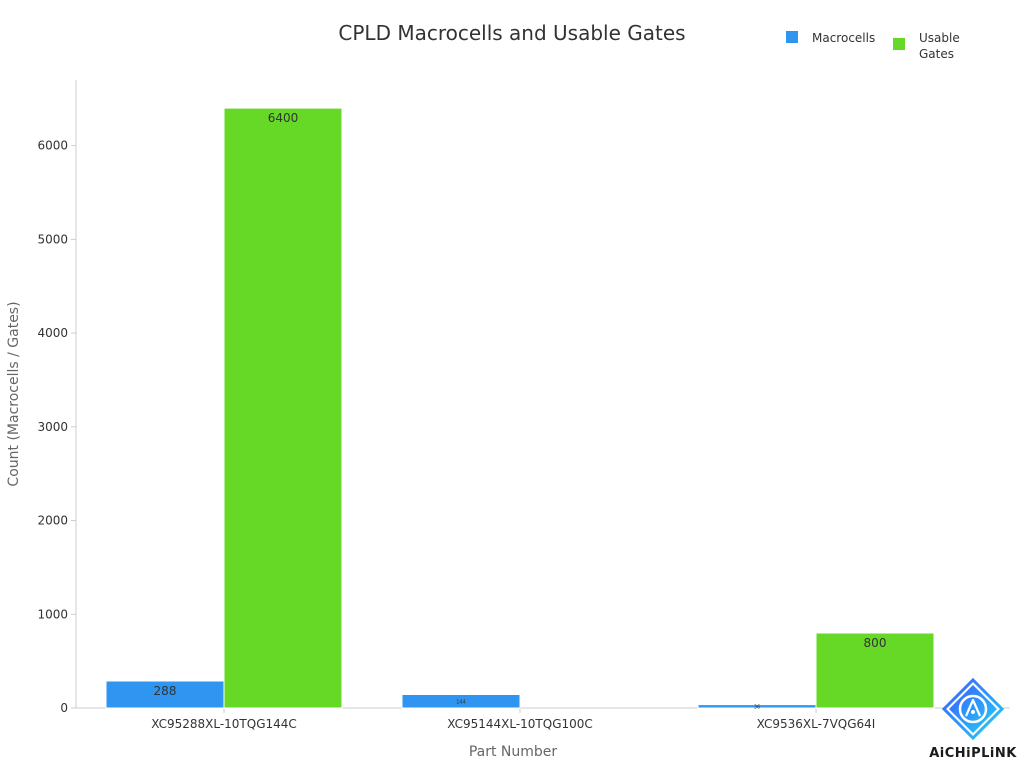 Image resolution: width=1024 pixels, height=768 pixels. What do you see at coordinates (52, 614) in the screenshot?
I see `y-tick-label: 1000` at bounding box center [52, 614].